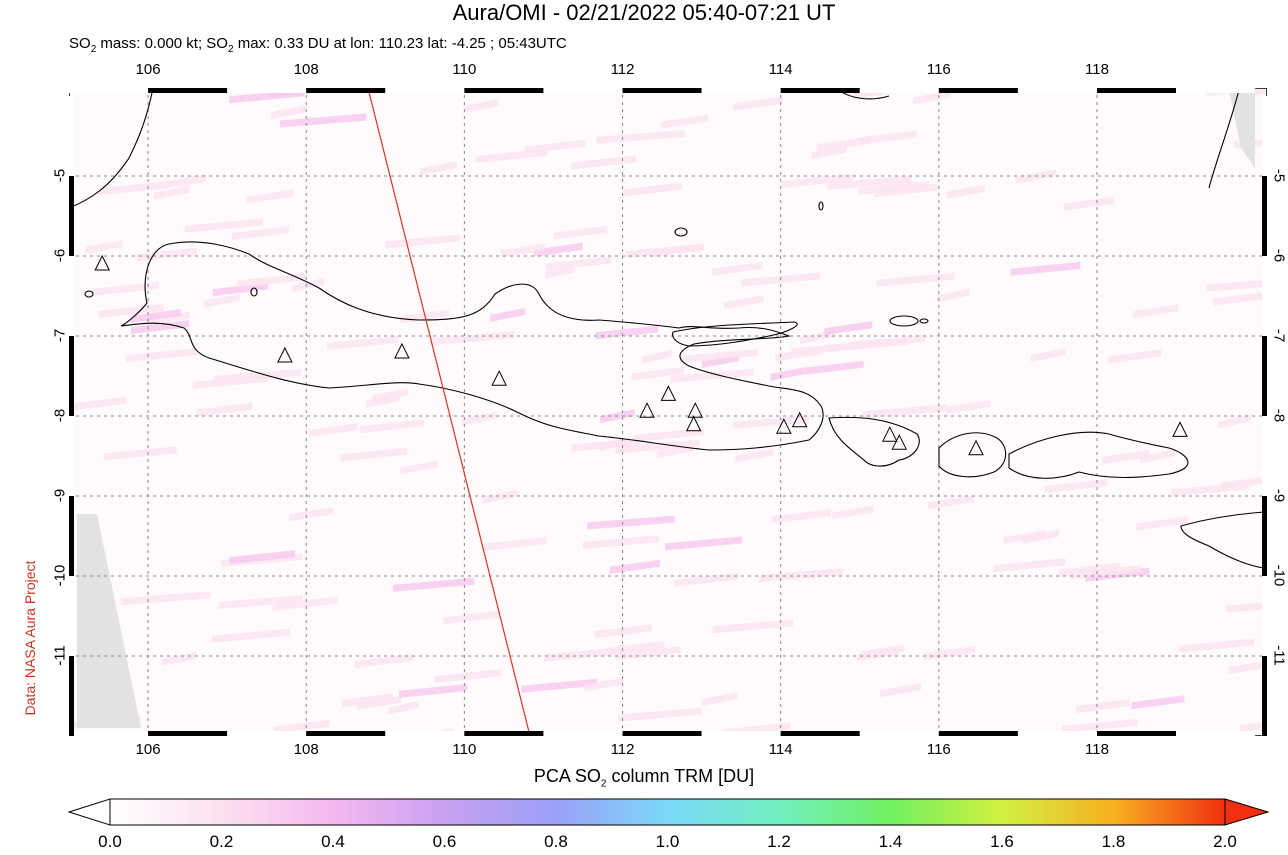 This screenshot has height=855, width=1288. What do you see at coordinates (89, 812) in the screenshot?
I see `colorbar-low-arrow` at bounding box center [89, 812].